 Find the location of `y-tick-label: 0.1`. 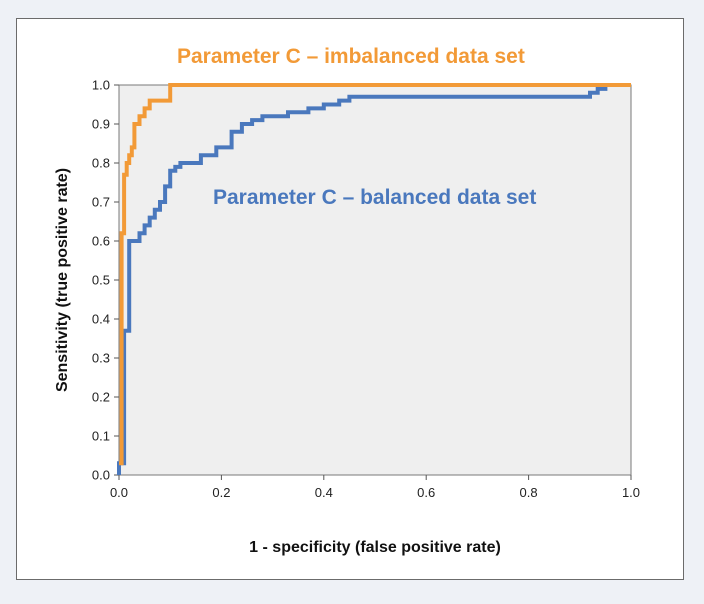

y-tick-label: 0.1 is located at coordinates (101, 436).